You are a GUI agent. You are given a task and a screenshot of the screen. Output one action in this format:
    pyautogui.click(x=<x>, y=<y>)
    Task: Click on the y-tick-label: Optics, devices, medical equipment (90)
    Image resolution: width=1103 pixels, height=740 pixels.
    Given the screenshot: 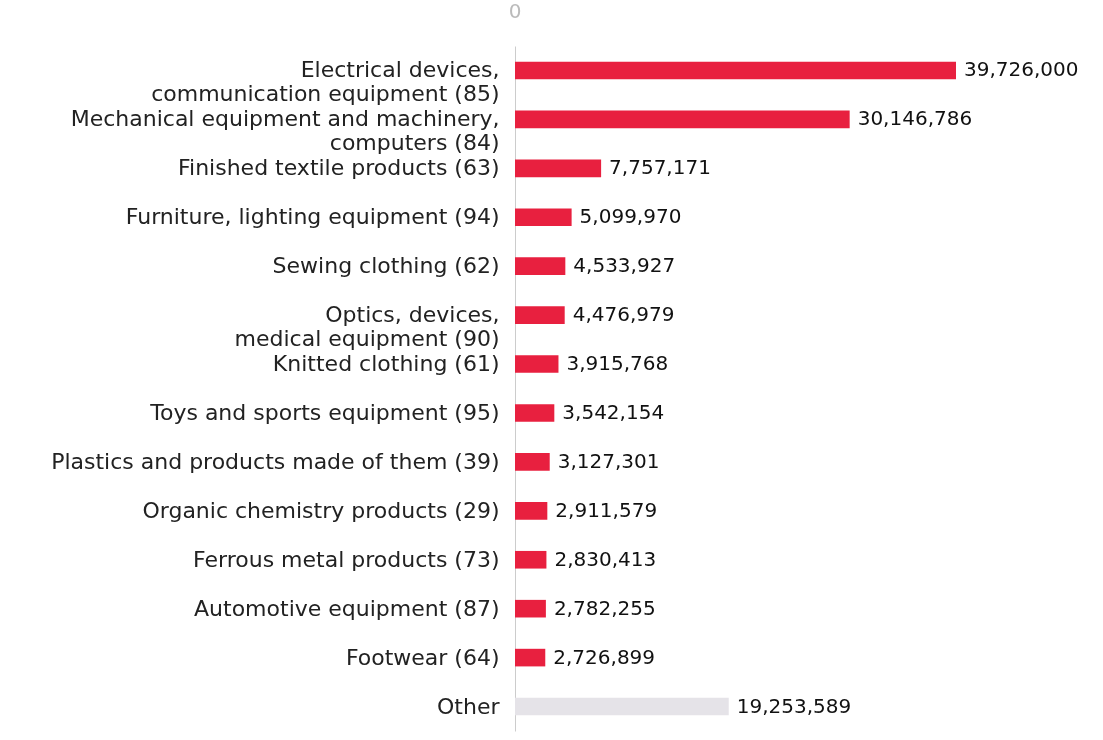 What is the action you would take?
    pyautogui.click(x=367, y=327)
    